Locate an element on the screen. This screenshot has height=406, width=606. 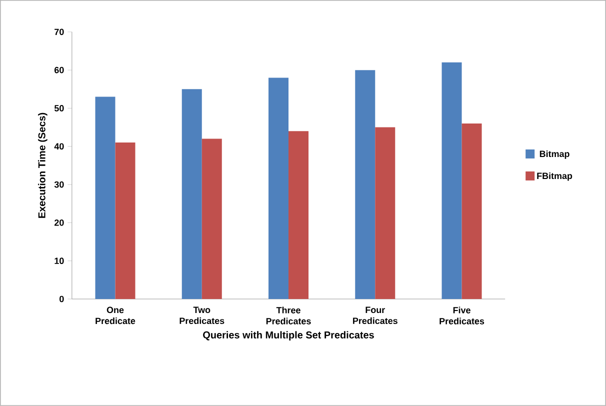
x-tick-label: Two Predicates is located at coordinates (202, 315).